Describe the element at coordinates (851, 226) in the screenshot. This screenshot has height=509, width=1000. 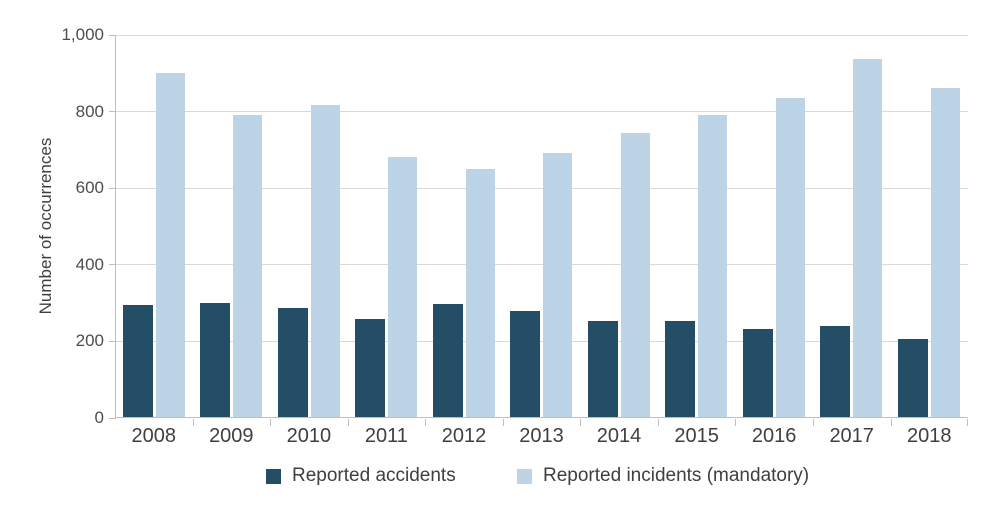
I see `bar-group-2017` at that location.